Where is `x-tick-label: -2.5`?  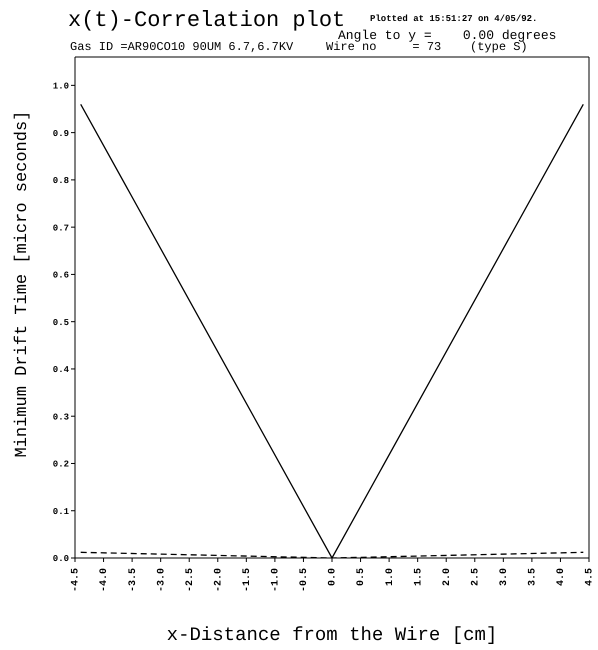
x-tick-label: -2.5 is located at coordinates (190, 580).